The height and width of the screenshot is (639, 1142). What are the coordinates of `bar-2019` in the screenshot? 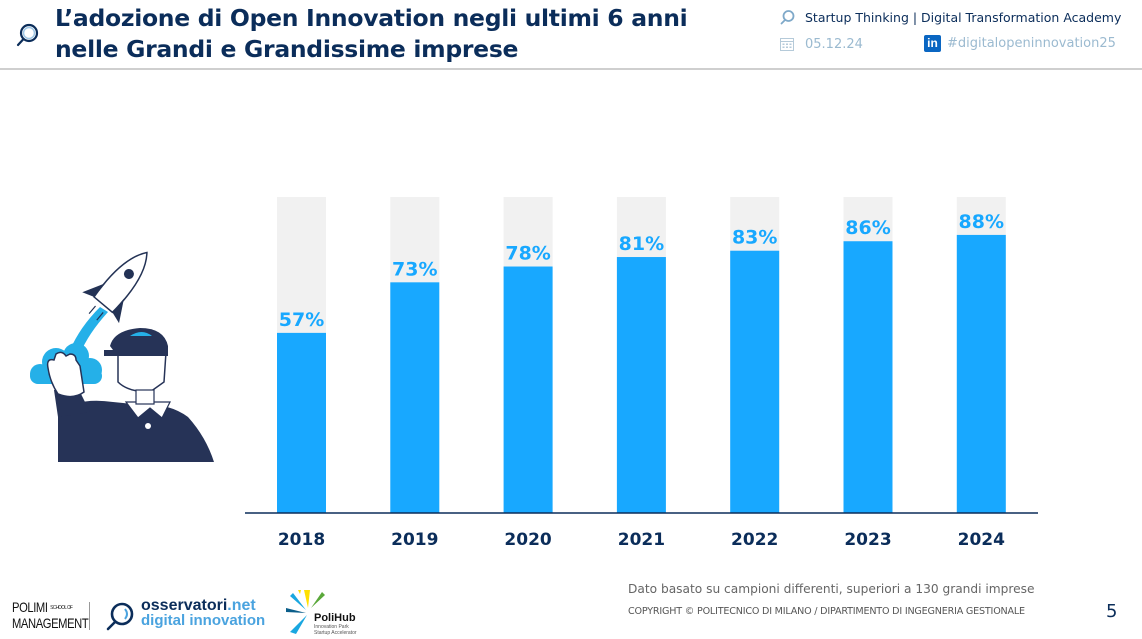 It's located at (415, 397).